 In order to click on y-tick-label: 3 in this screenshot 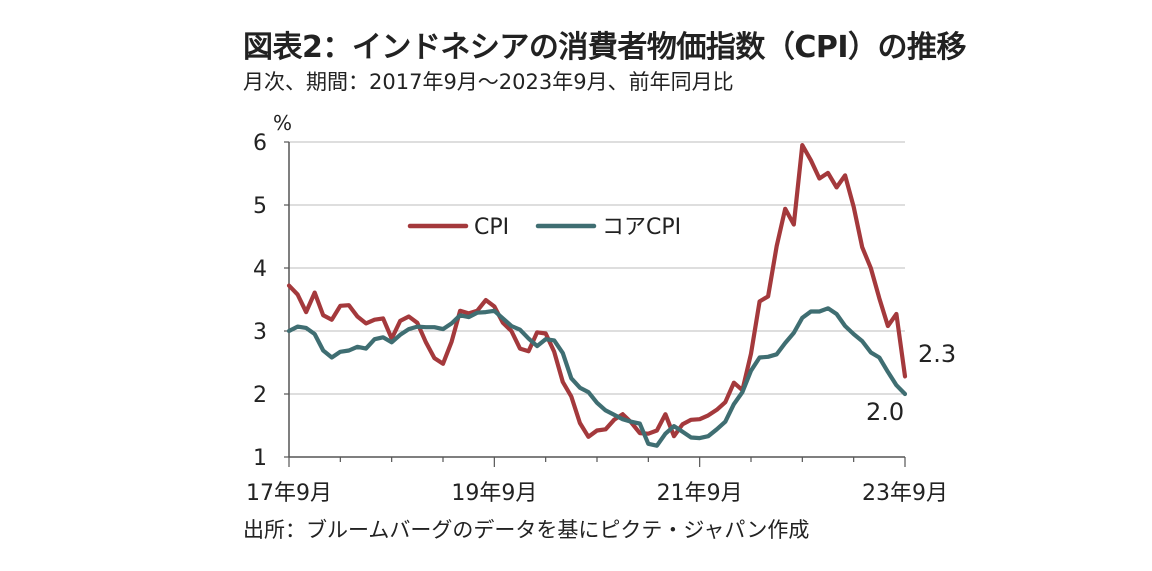, I will do `click(260, 332)`.